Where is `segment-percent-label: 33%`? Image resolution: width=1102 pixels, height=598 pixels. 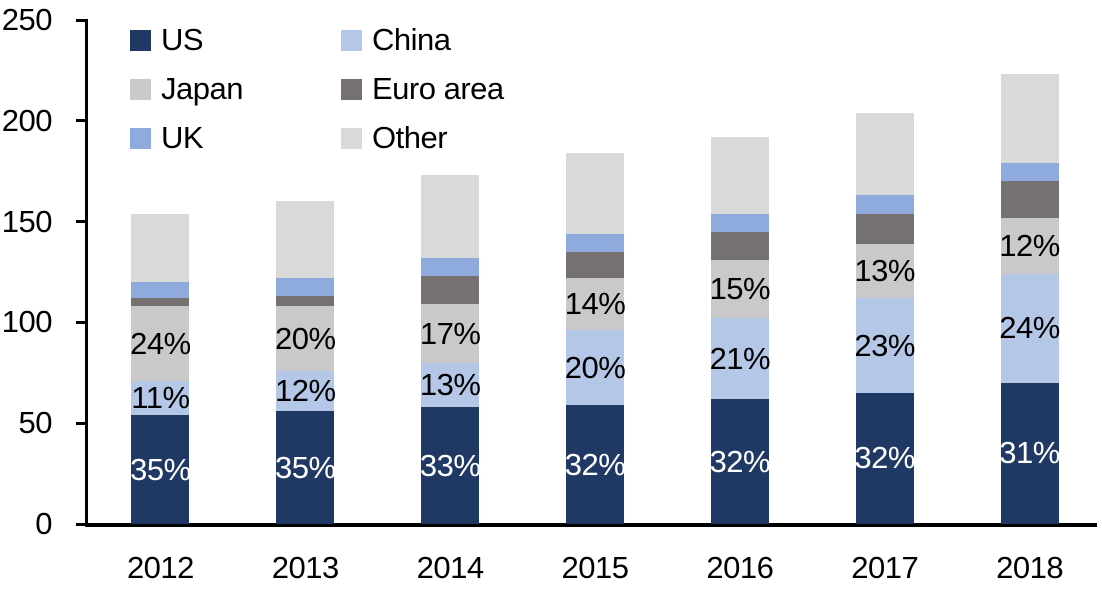 segment-percent-label: 33% is located at coordinates (450, 465).